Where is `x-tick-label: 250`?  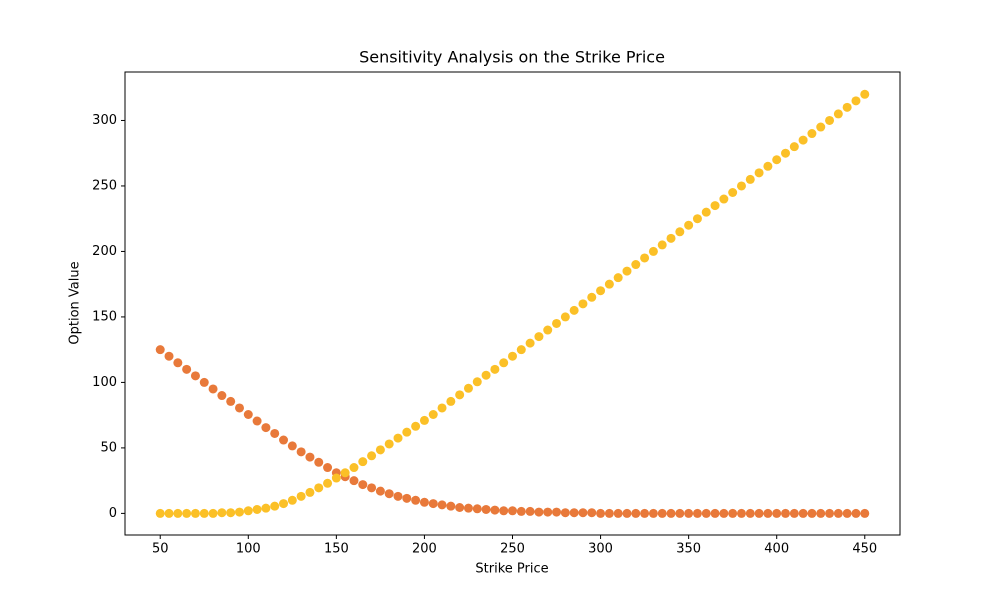
x-tick-label: 250 is located at coordinates (512, 549).